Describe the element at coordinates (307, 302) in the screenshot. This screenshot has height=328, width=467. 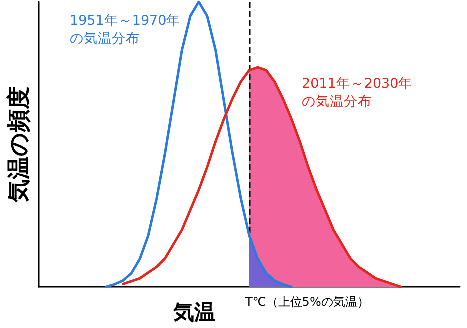
I see `text: T℃（上位5%の気温）` at that location.